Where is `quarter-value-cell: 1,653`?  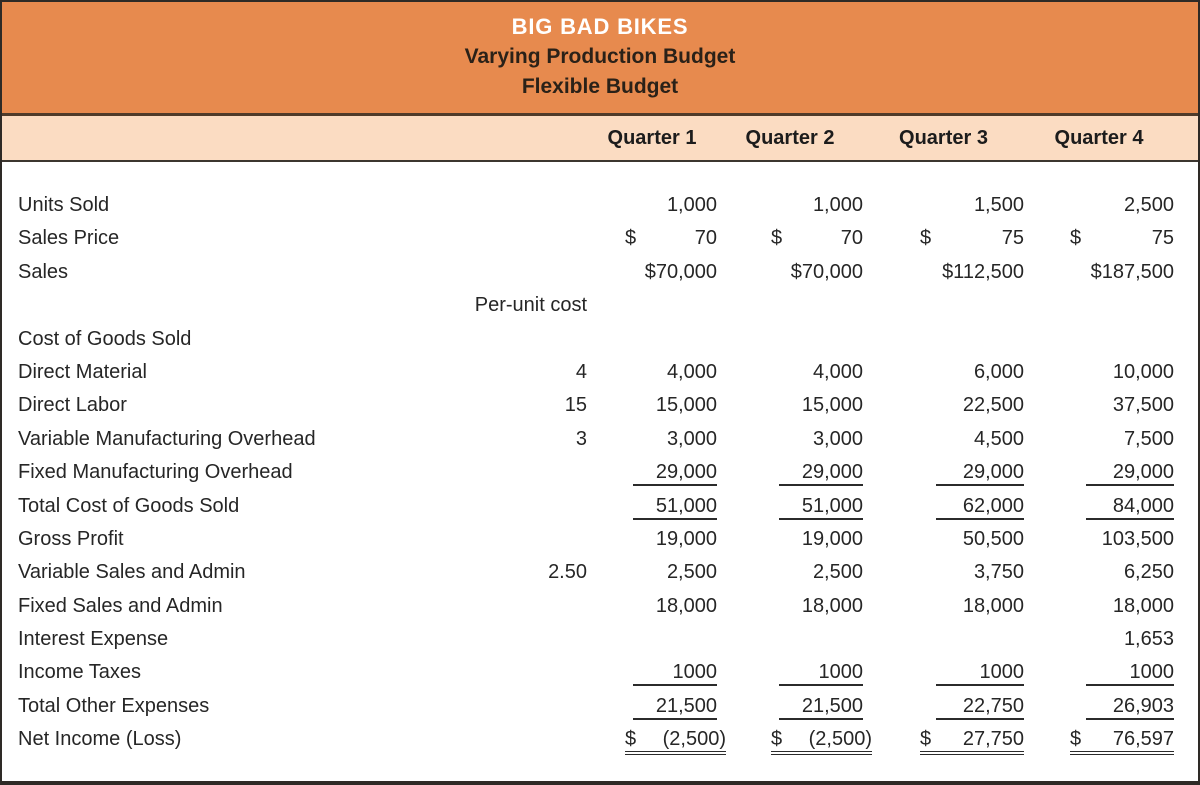 quarter-value-cell: 1,653 is located at coordinates (1099, 639).